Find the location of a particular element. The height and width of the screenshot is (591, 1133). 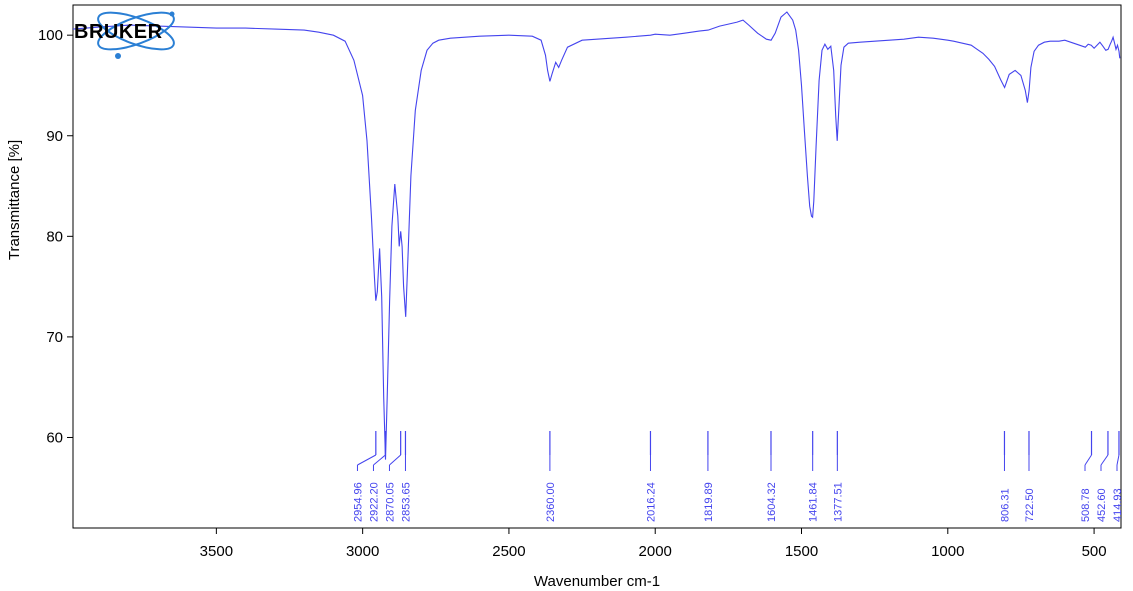

peak-marker: 2360.00 is located at coordinates (551, 476).